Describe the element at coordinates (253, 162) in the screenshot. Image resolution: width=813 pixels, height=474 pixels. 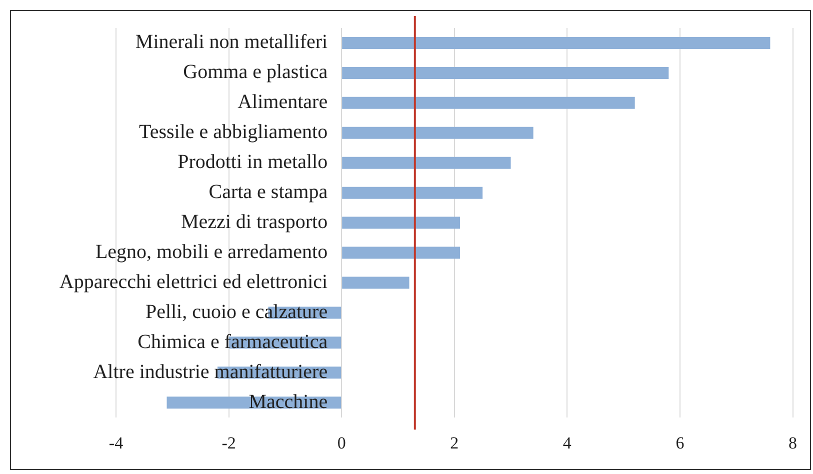
I see `y-tick-label: Prodotti in metallo` at that location.